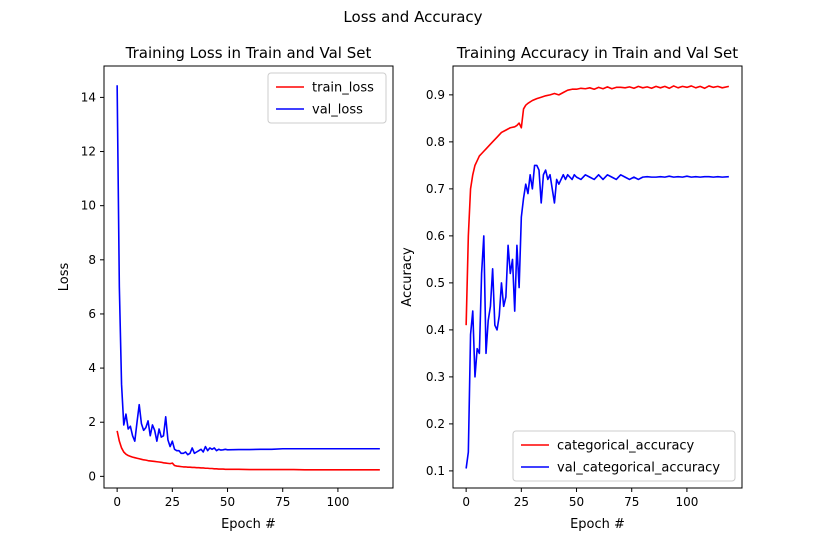  I want to click on figure-title: Loss and Accuracy, so click(412, 17).